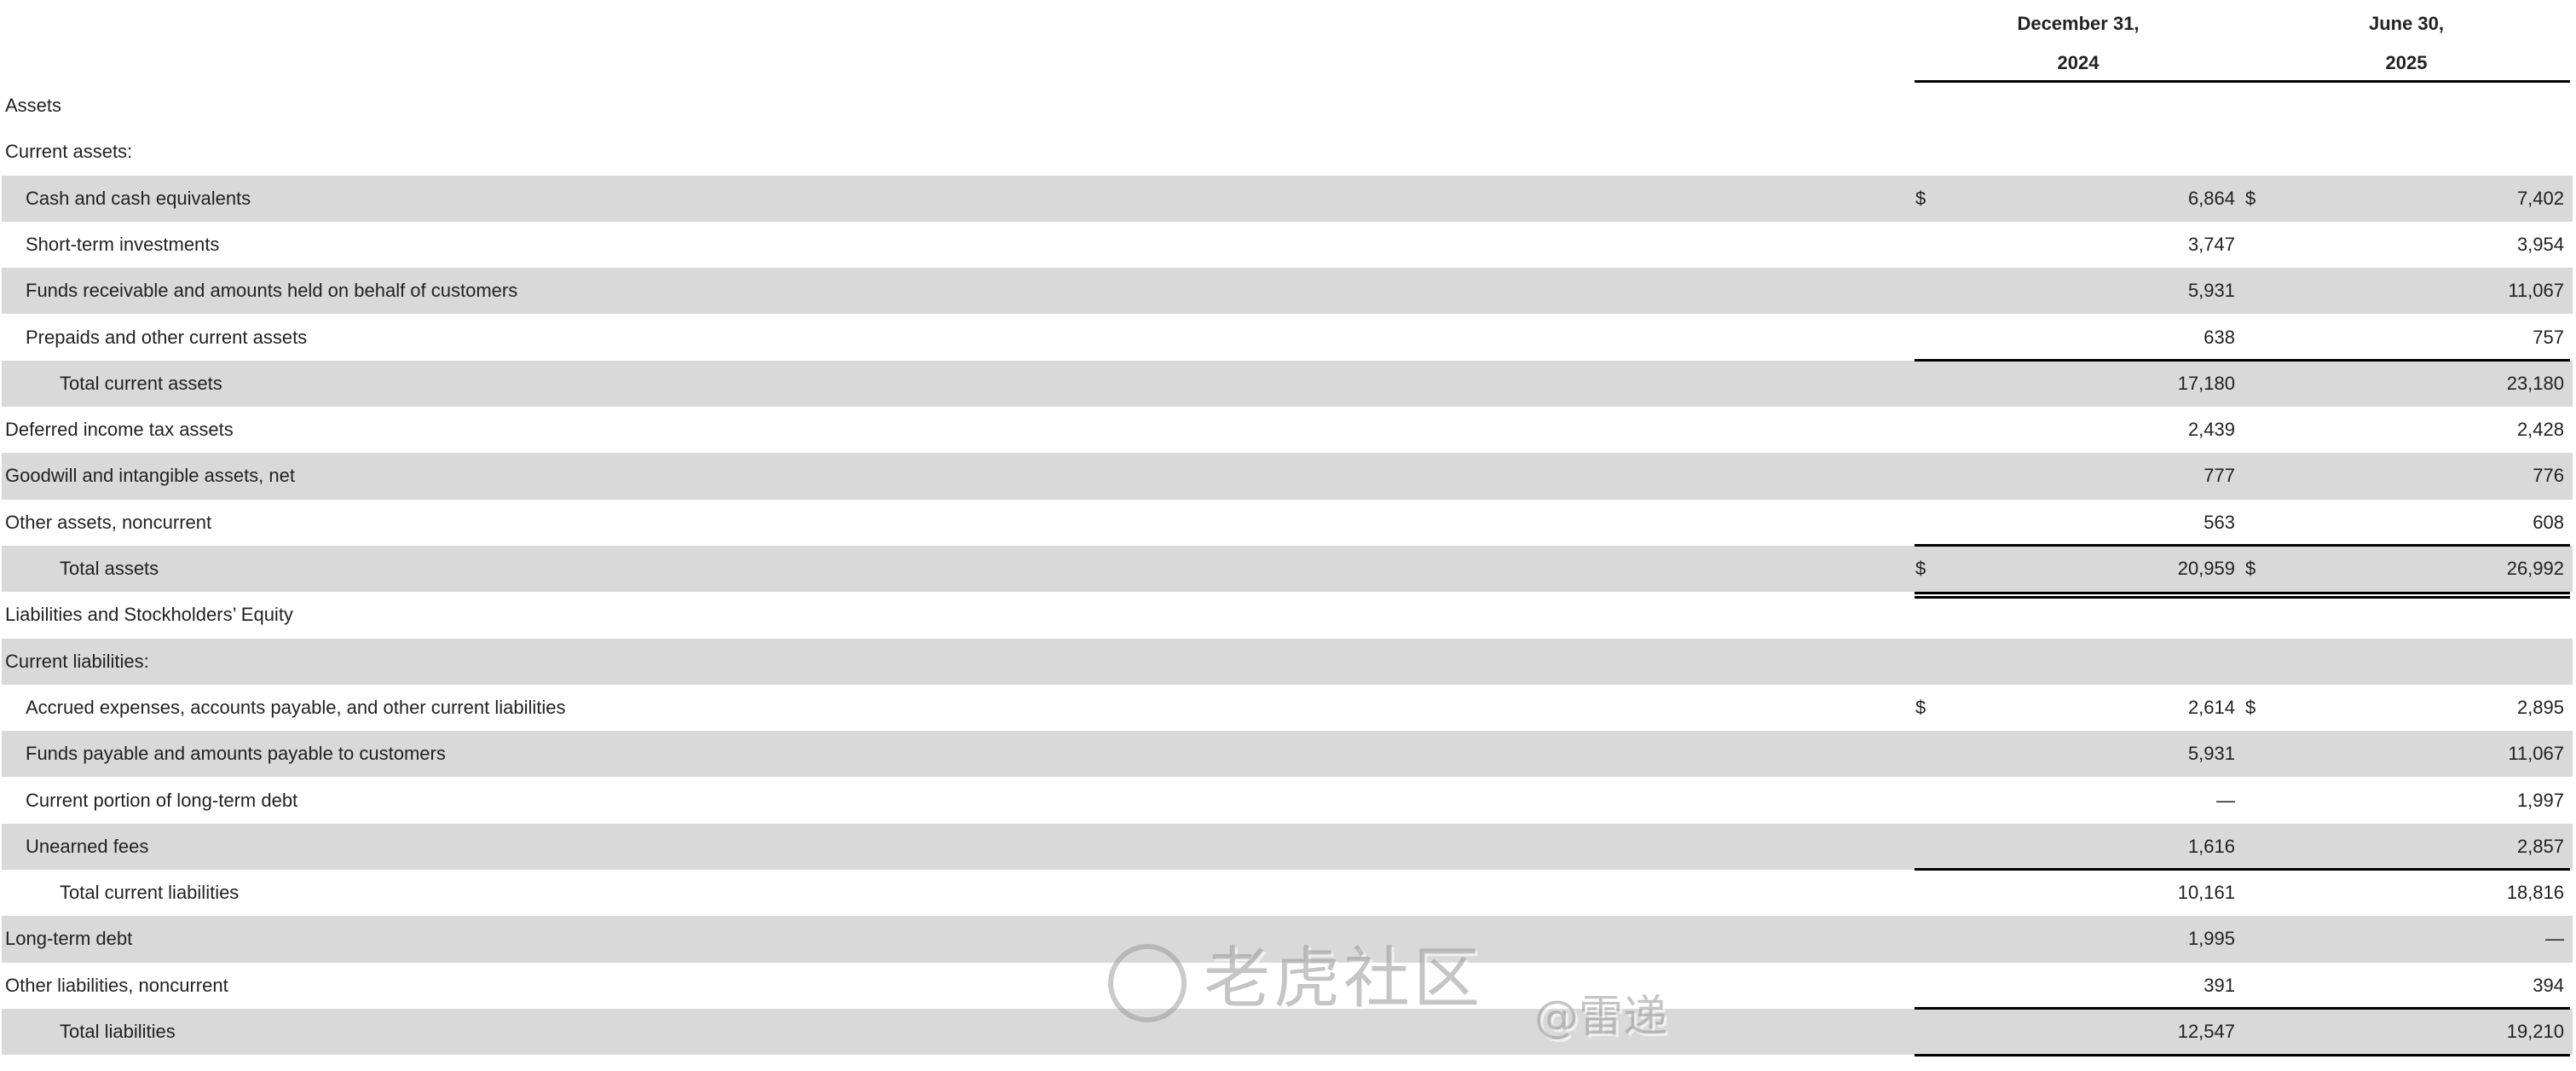 This screenshot has width=2576, height=1071. What do you see at coordinates (2242, 595) in the screenshot?
I see `double-total-rule` at bounding box center [2242, 595].